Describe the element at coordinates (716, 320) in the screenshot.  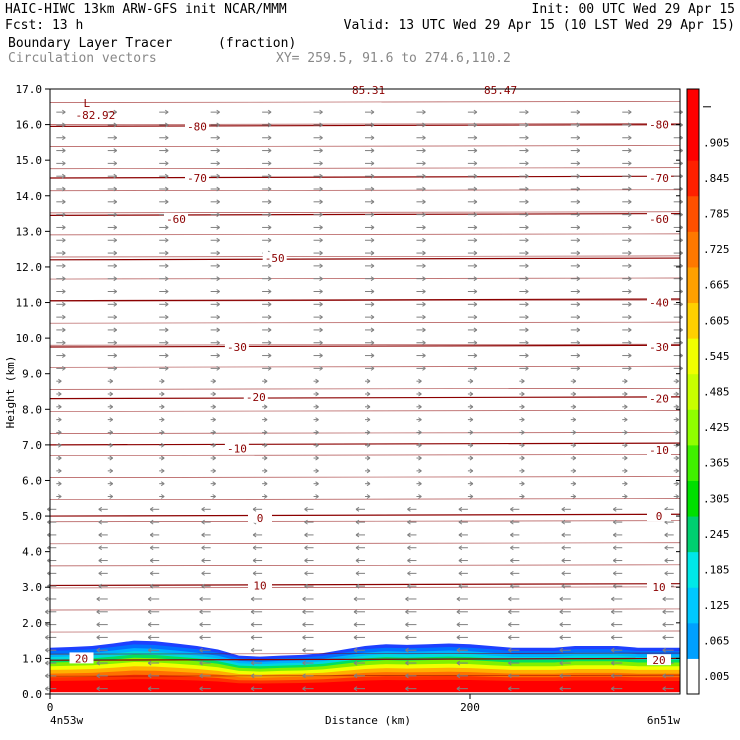
I see `colorbar-label: .605` at that location.